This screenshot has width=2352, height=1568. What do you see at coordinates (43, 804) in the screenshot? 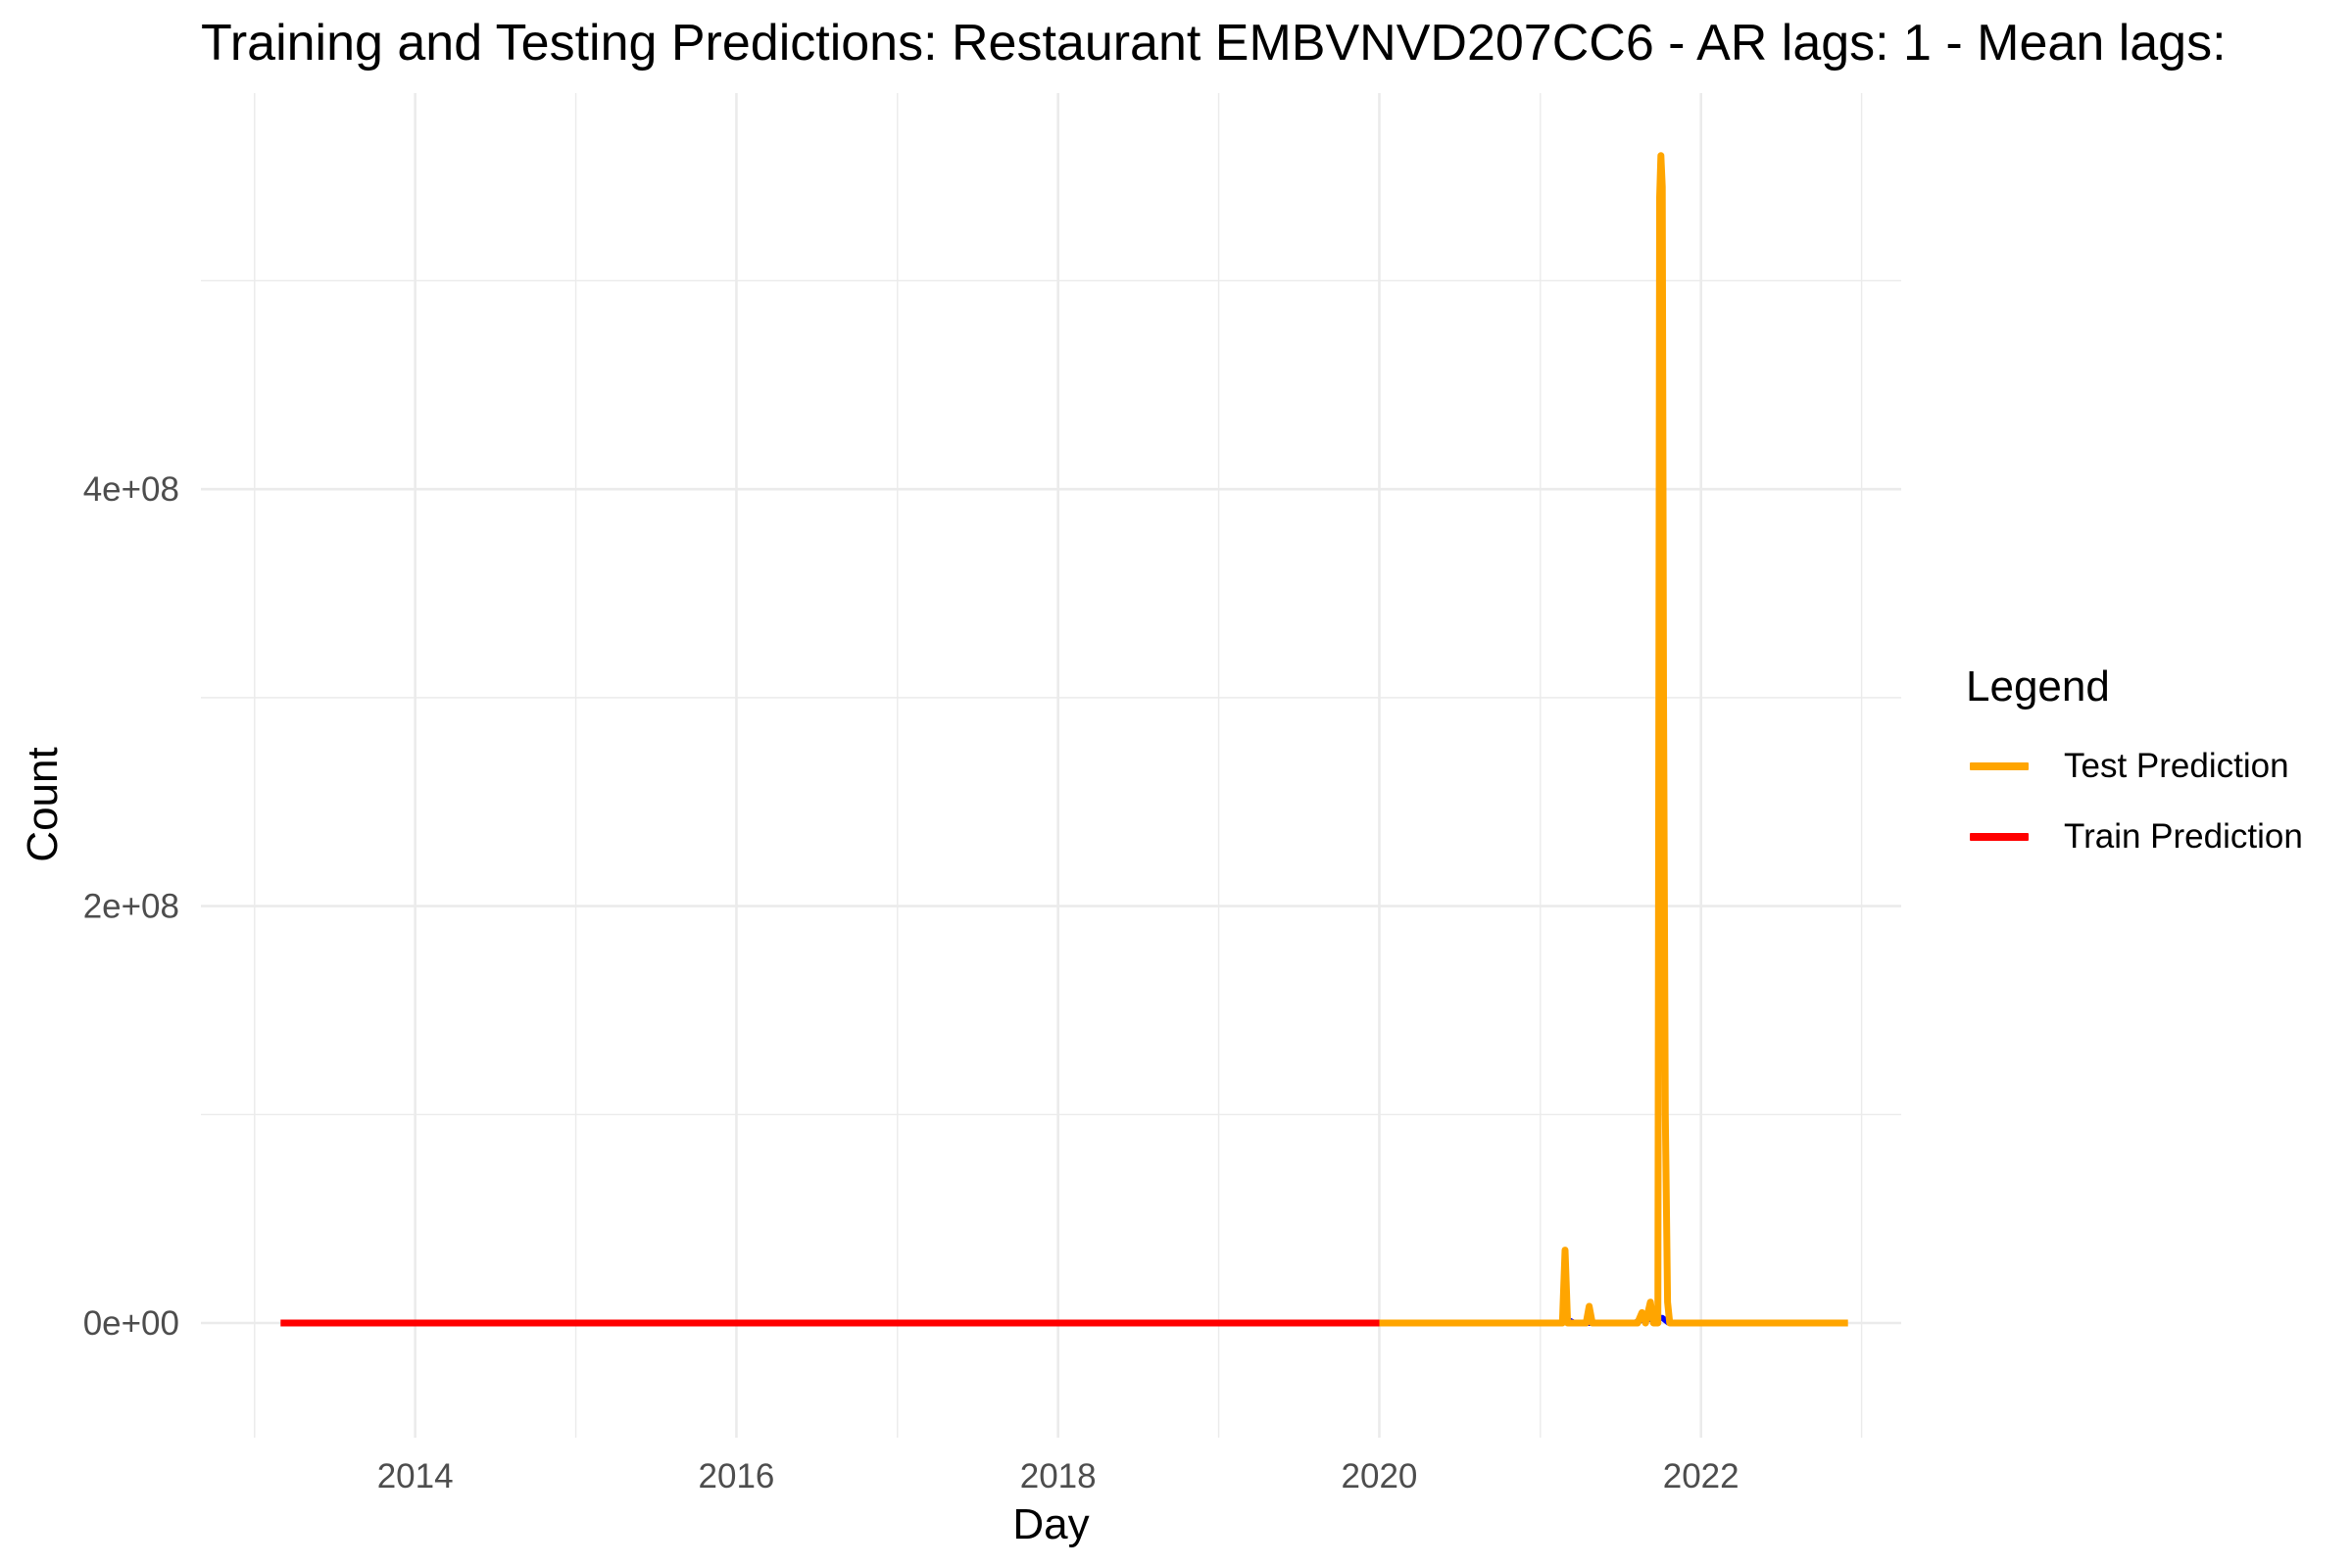
I see `y-axis-title: Count` at bounding box center [43, 804].